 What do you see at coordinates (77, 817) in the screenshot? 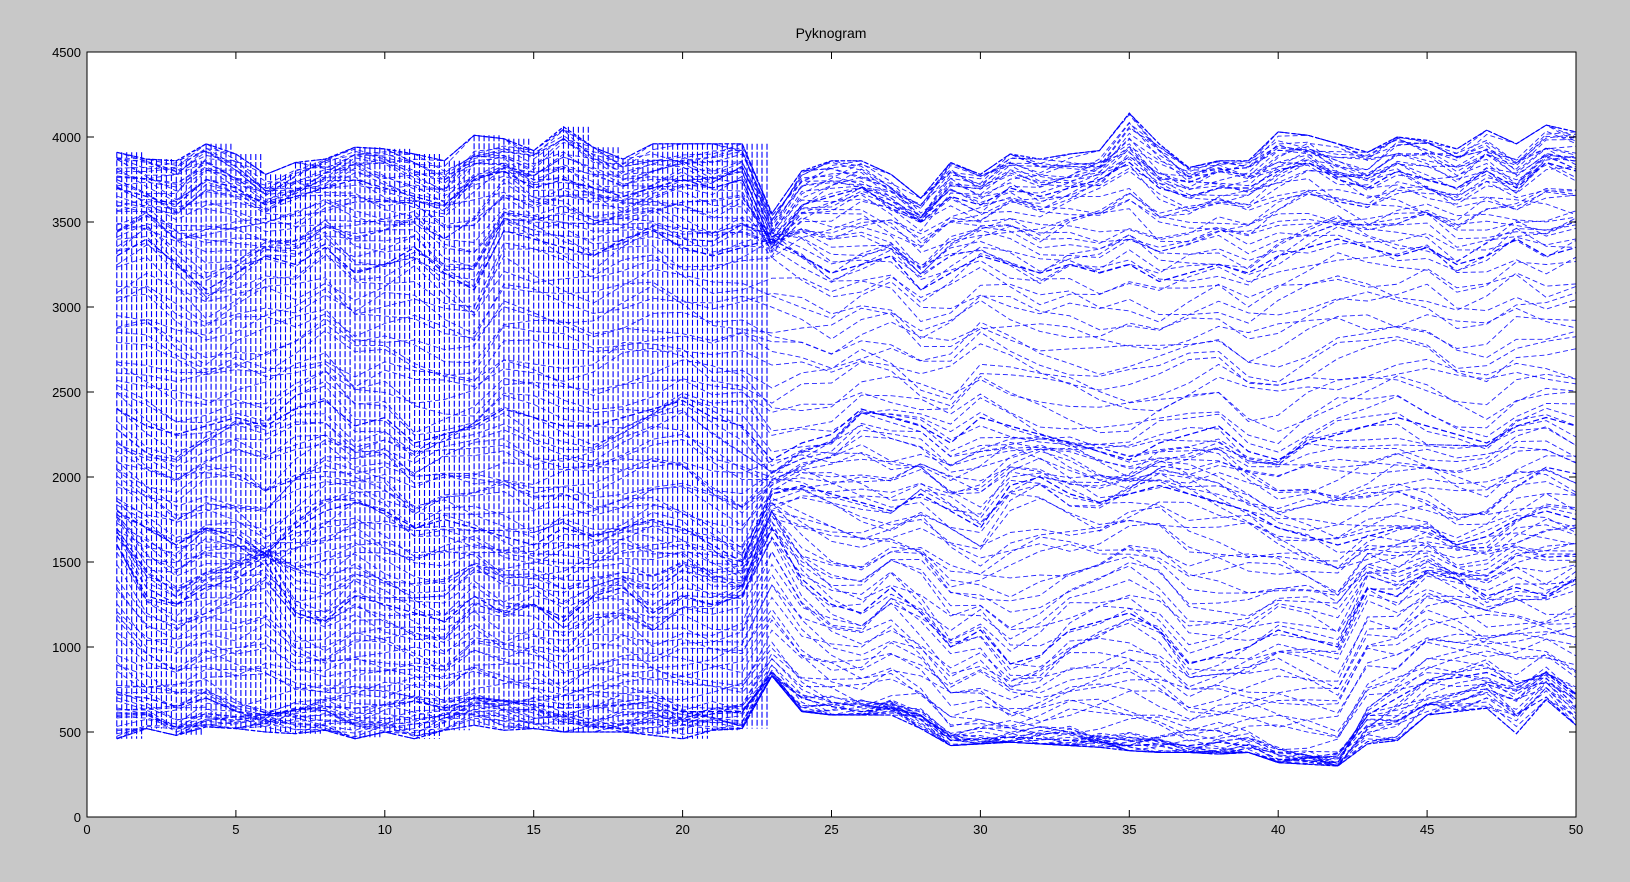
I see `y-tick-label: 0` at bounding box center [77, 817].